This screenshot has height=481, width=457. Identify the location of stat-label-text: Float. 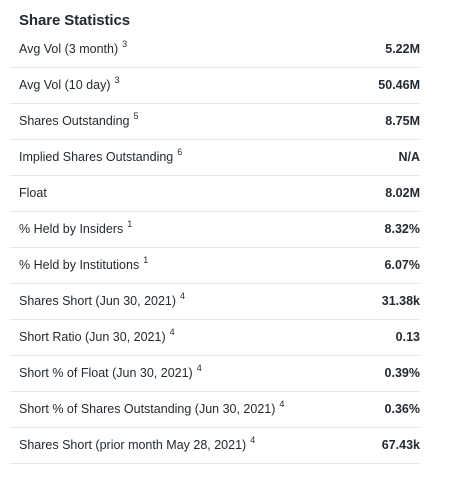
(33, 193).